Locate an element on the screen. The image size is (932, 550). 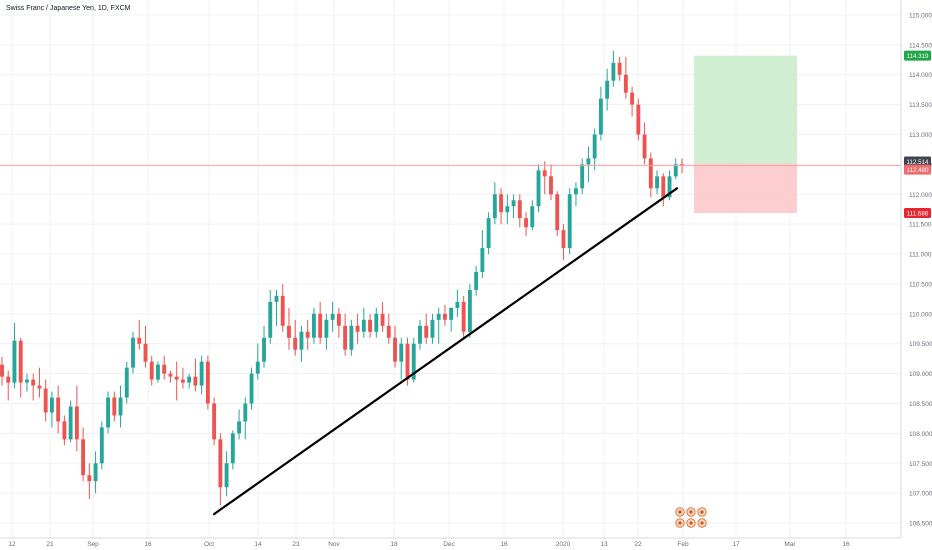
entry-price-badge: 112.514 is located at coordinates (918, 162).